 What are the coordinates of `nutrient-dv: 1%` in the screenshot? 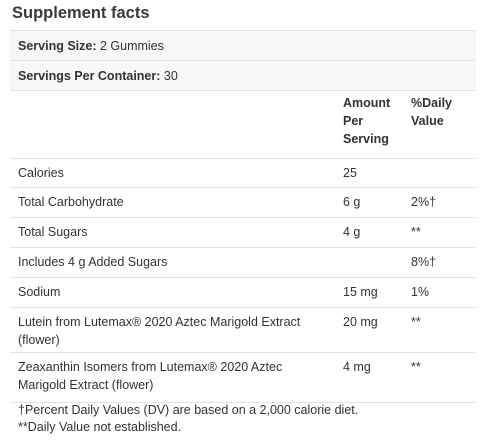 It's located at (420, 292).